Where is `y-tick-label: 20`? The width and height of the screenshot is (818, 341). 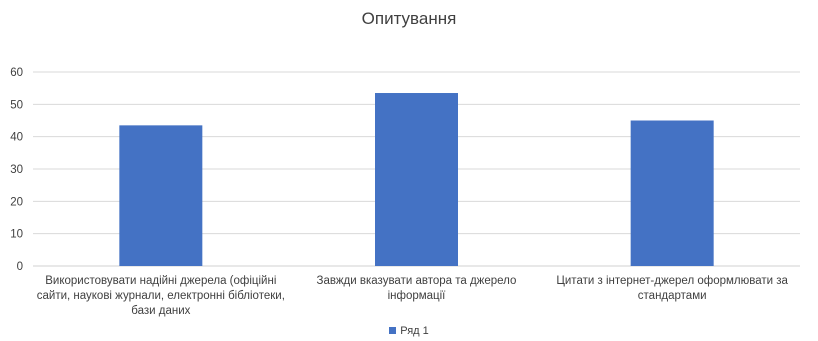
y-tick-label: 20 is located at coordinates (16, 202).